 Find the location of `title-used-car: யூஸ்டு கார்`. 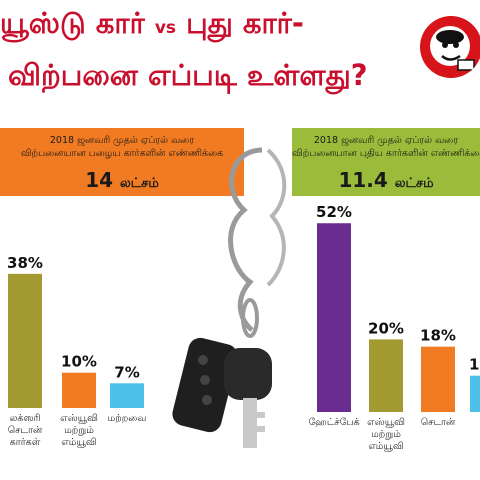

title-used-car: யூஸ்டு கார் is located at coordinates (72, 23).